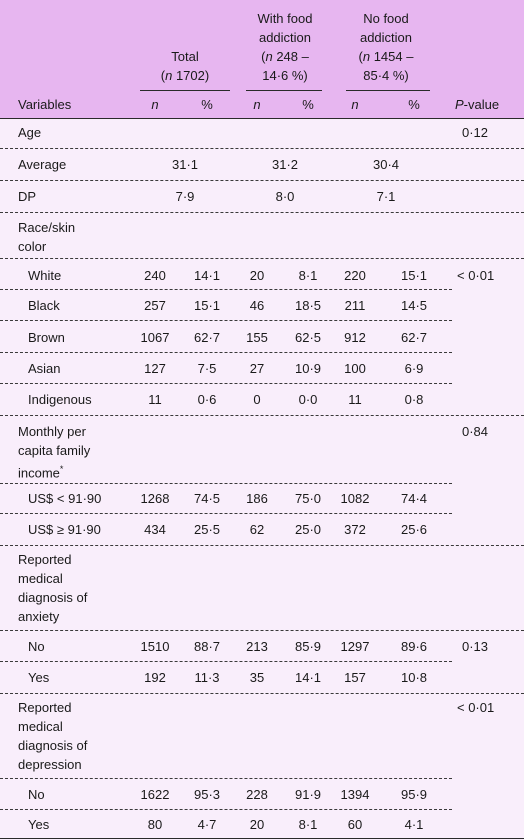  Describe the element at coordinates (308, 104) in the screenshot. I see `header-with-pct: %` at that location.